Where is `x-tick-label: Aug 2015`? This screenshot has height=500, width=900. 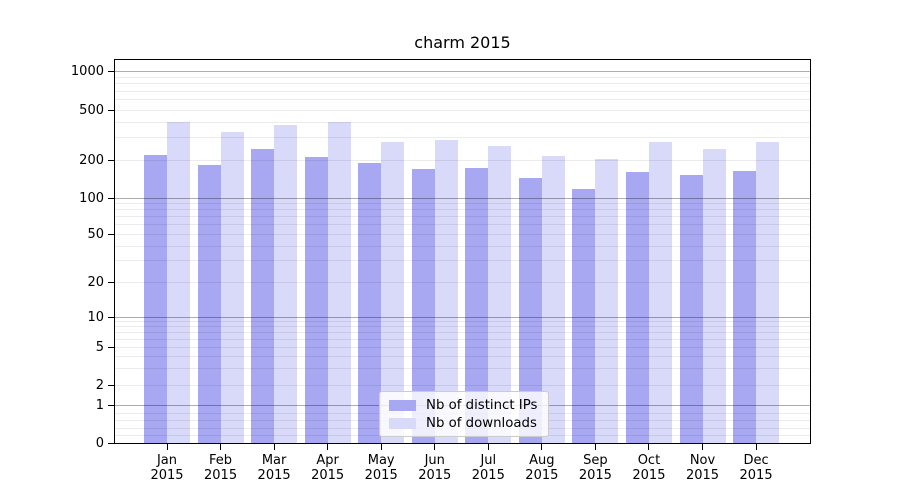 x-tick-label: Aug 2015 is located at coordinates (542, 468).